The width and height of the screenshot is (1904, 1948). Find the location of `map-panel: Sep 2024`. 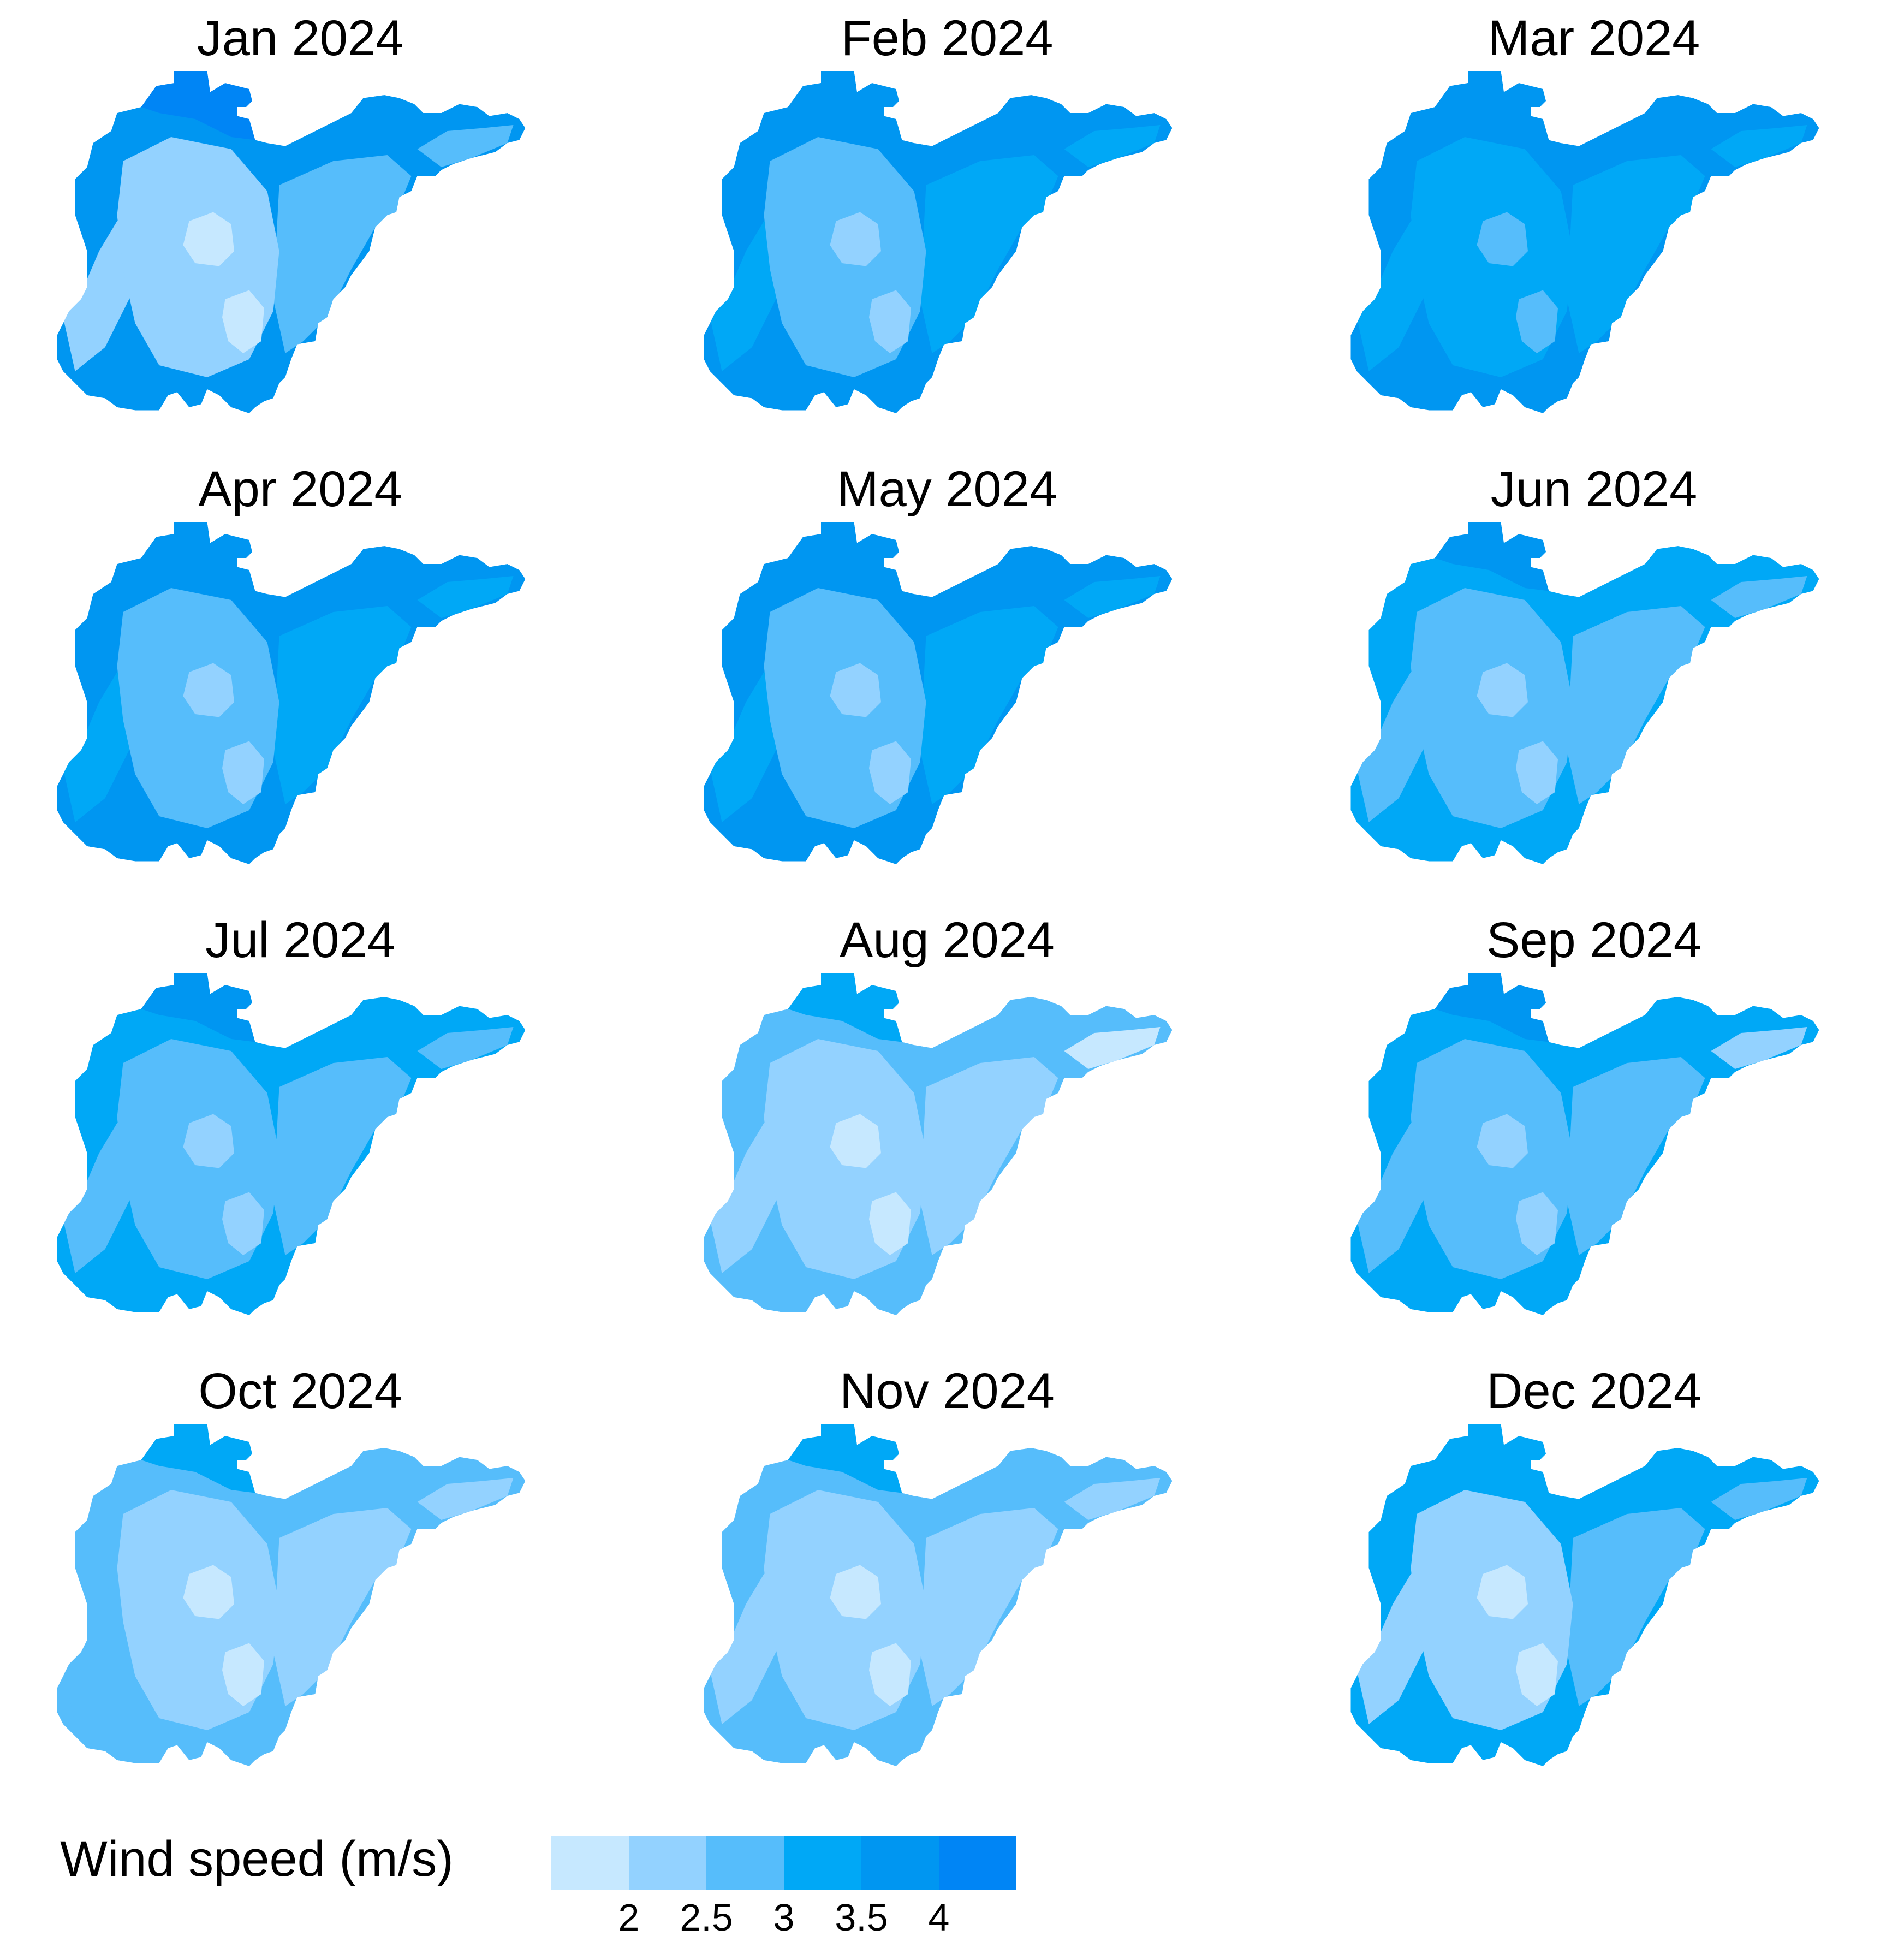

map-panel: Sep 2024 is located at coordinates (1594, 1127).